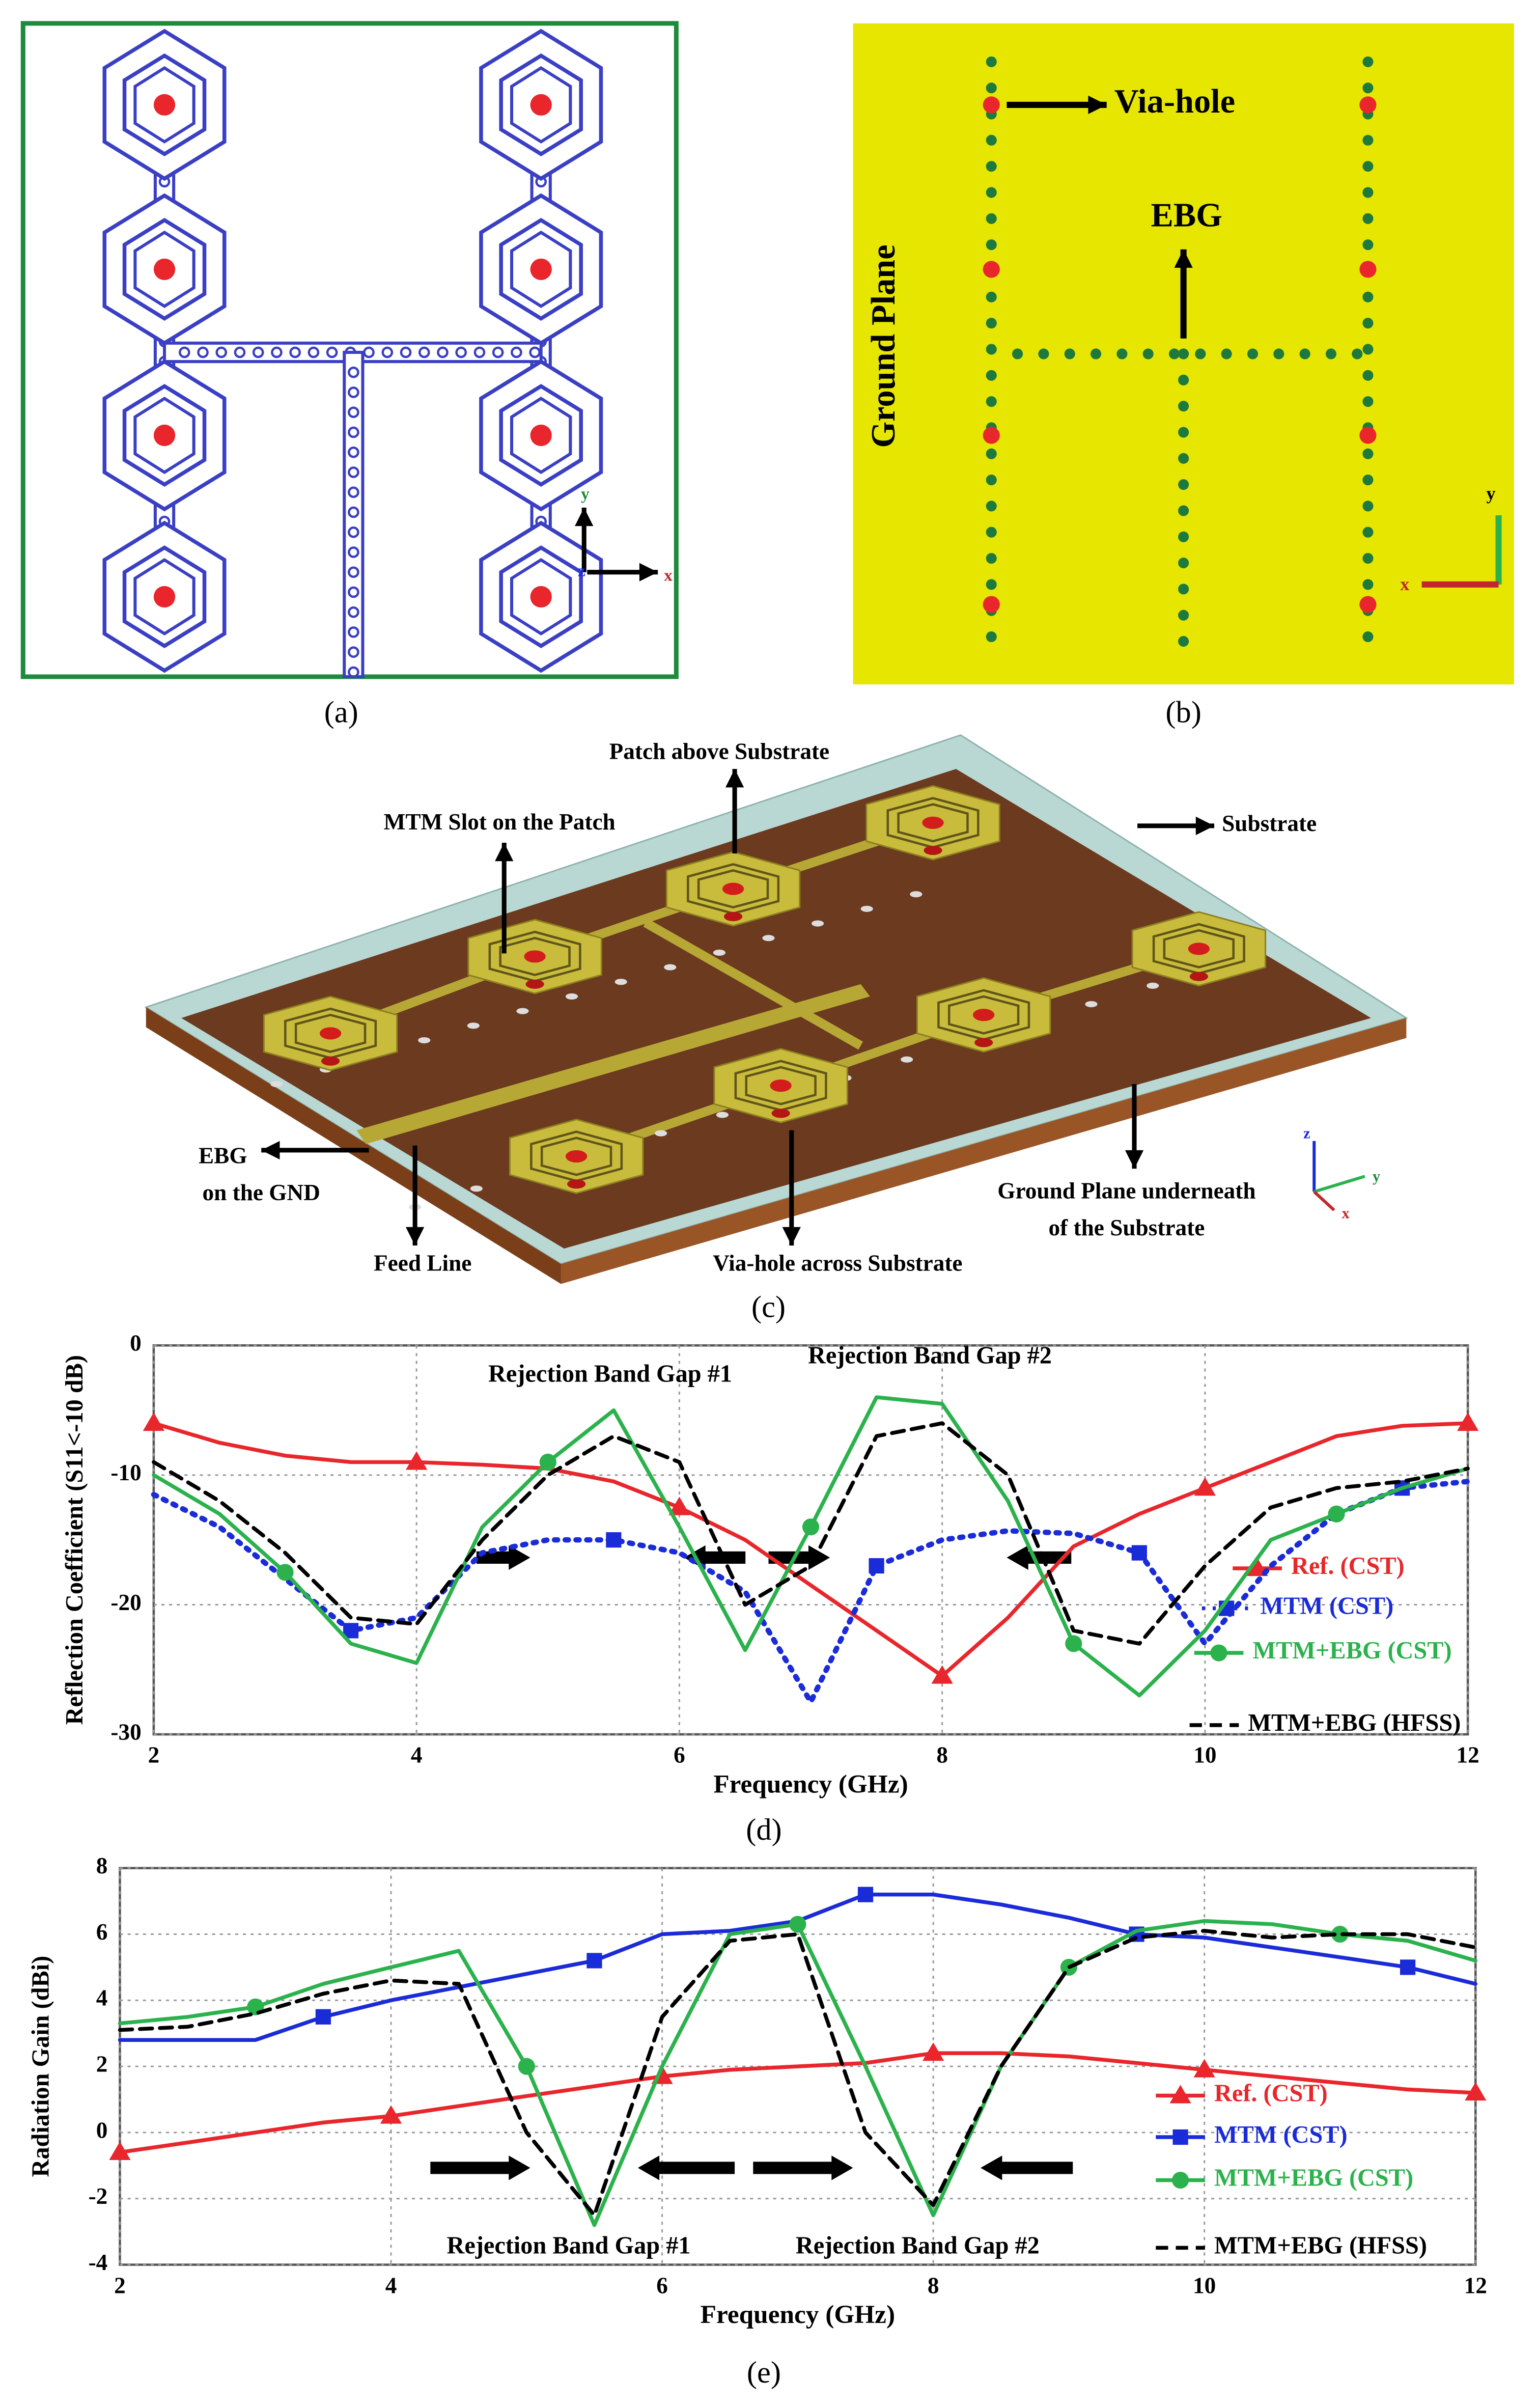 Image resolution: width=1537 pixels, height=2408 pixels. I want to click on x-axis-label: Frequency (GHz), so click(798, 2314).